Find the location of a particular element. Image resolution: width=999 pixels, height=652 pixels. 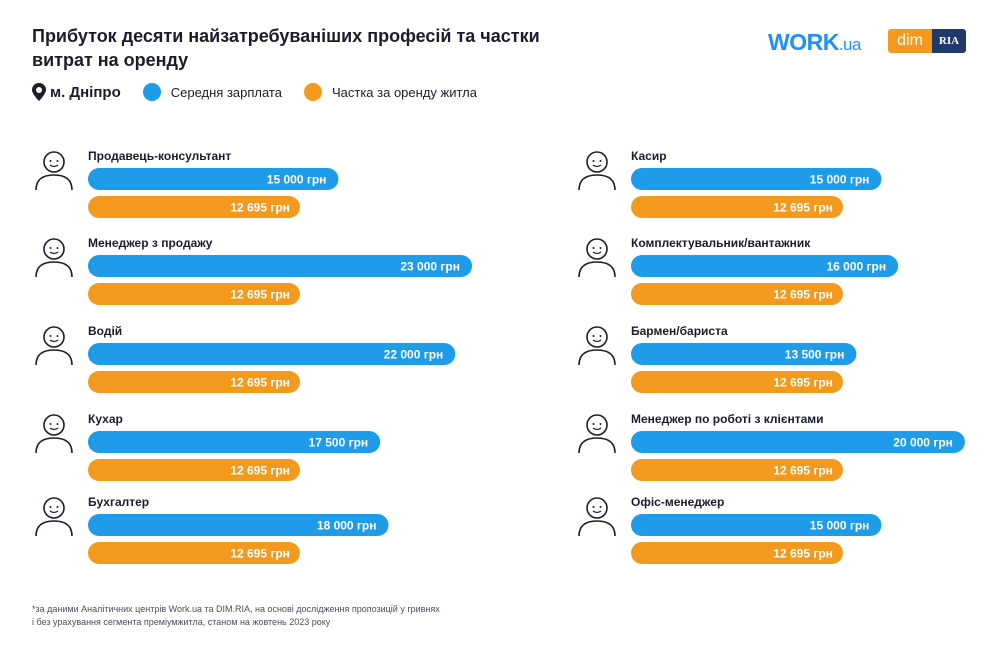

profession-label: Кухар is located at coordinates (105, 419).